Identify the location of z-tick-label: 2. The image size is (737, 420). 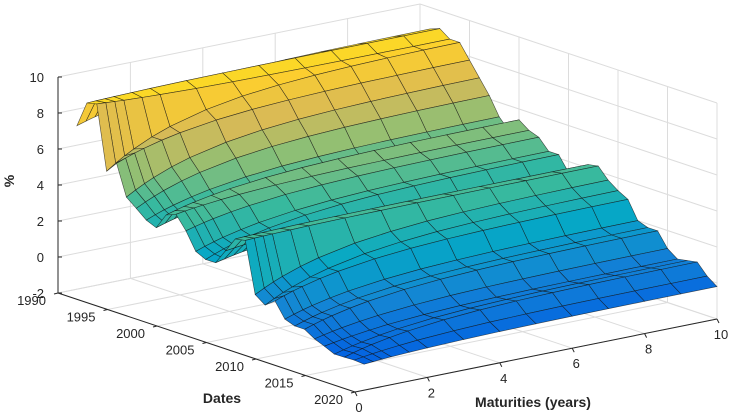
(40, 221).